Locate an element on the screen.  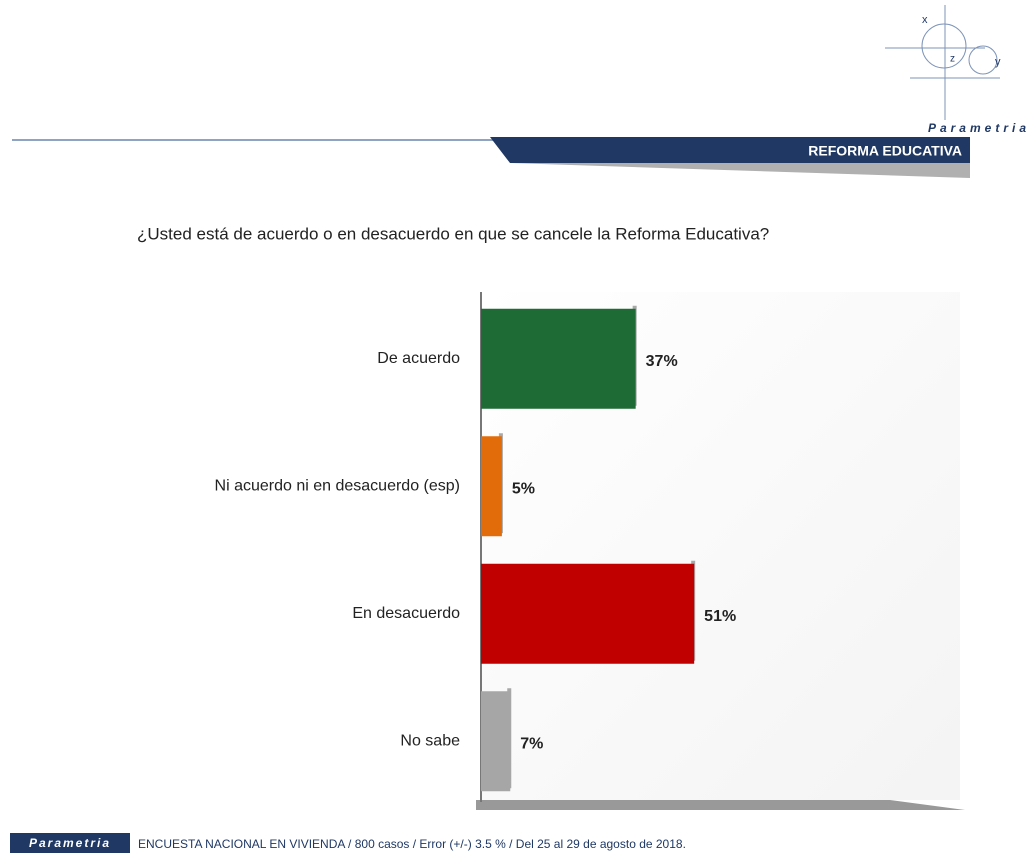
plot-floor is located at coordinates (720, 805).